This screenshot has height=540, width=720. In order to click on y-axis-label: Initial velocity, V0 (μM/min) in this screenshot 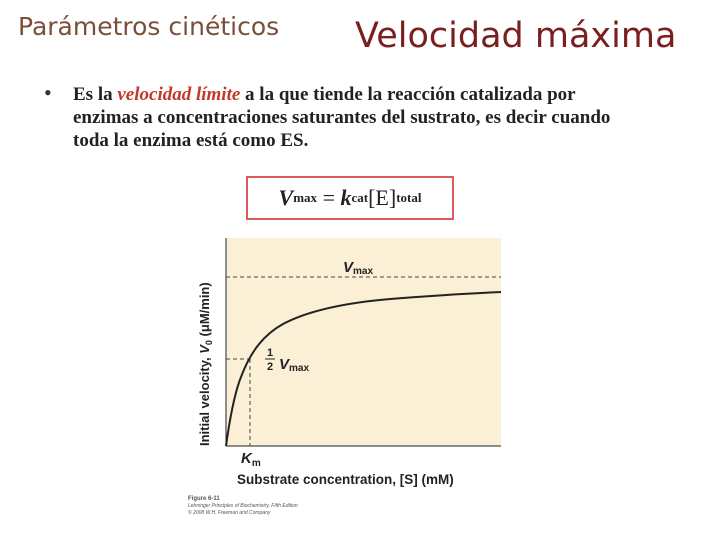, I will do `click(205, 364)`.